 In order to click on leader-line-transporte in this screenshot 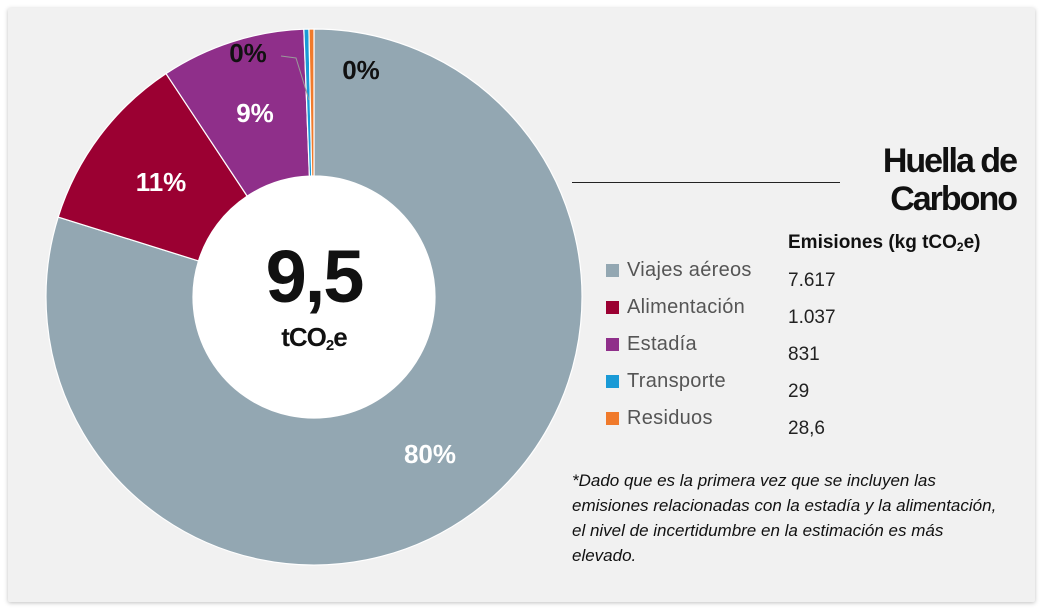, I will do `click(295, 78)`.